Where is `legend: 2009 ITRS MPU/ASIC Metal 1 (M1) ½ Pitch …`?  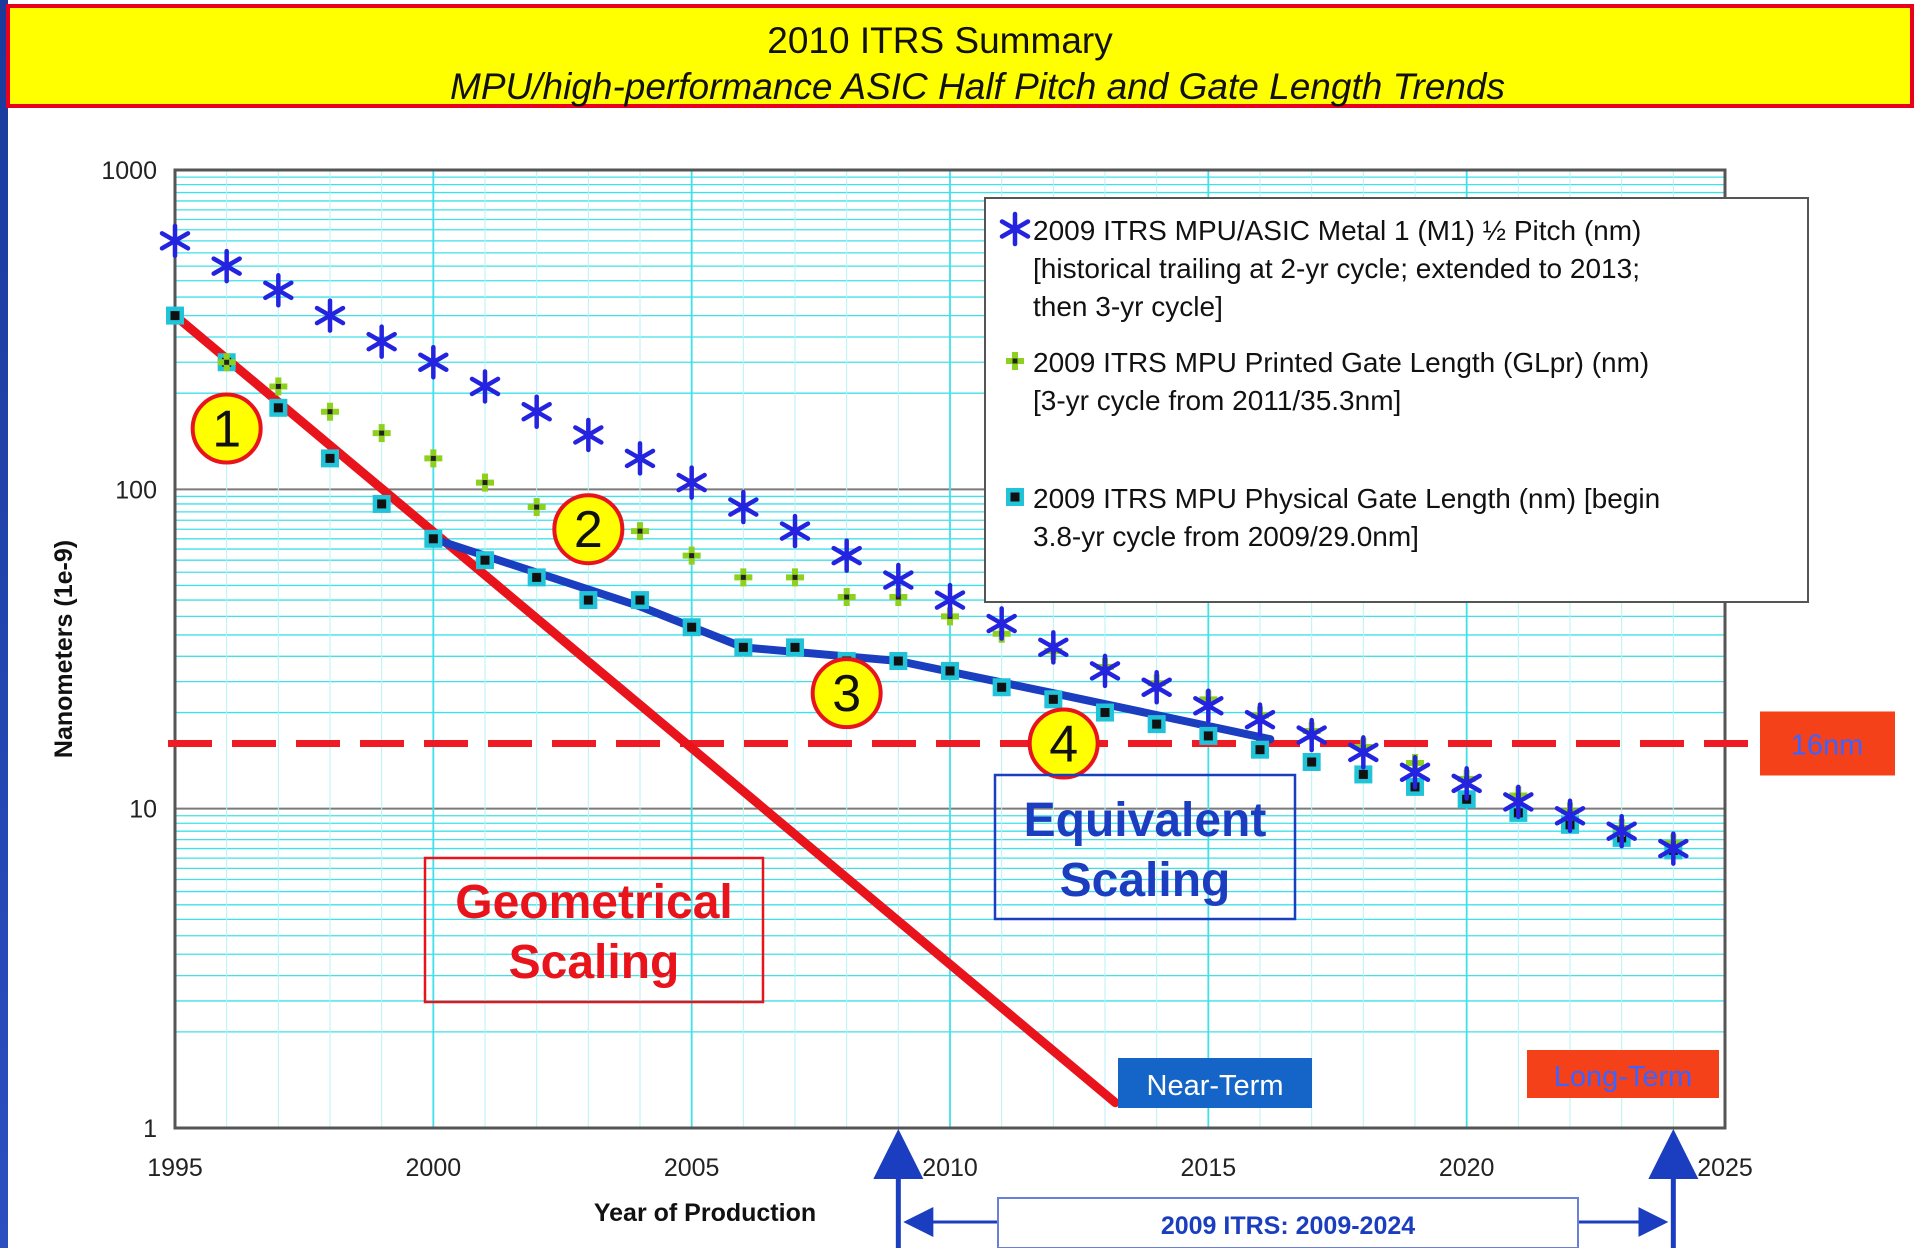
legend: 2009 ITRS MPU/ASIC Metal 1 (M1) ½ Pitch … is located at coordinates (1396, 400).